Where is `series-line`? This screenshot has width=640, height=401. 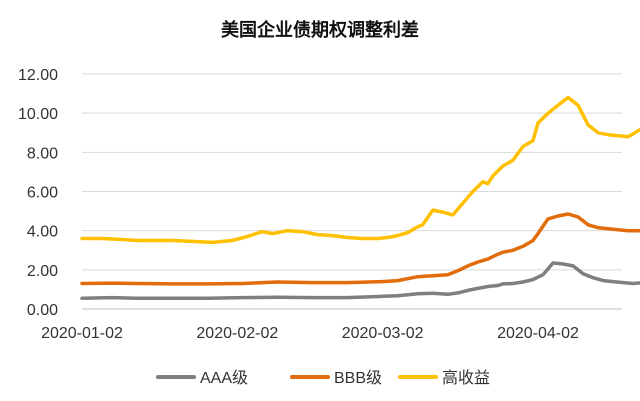 series-line is located at coordinates (360, 280).